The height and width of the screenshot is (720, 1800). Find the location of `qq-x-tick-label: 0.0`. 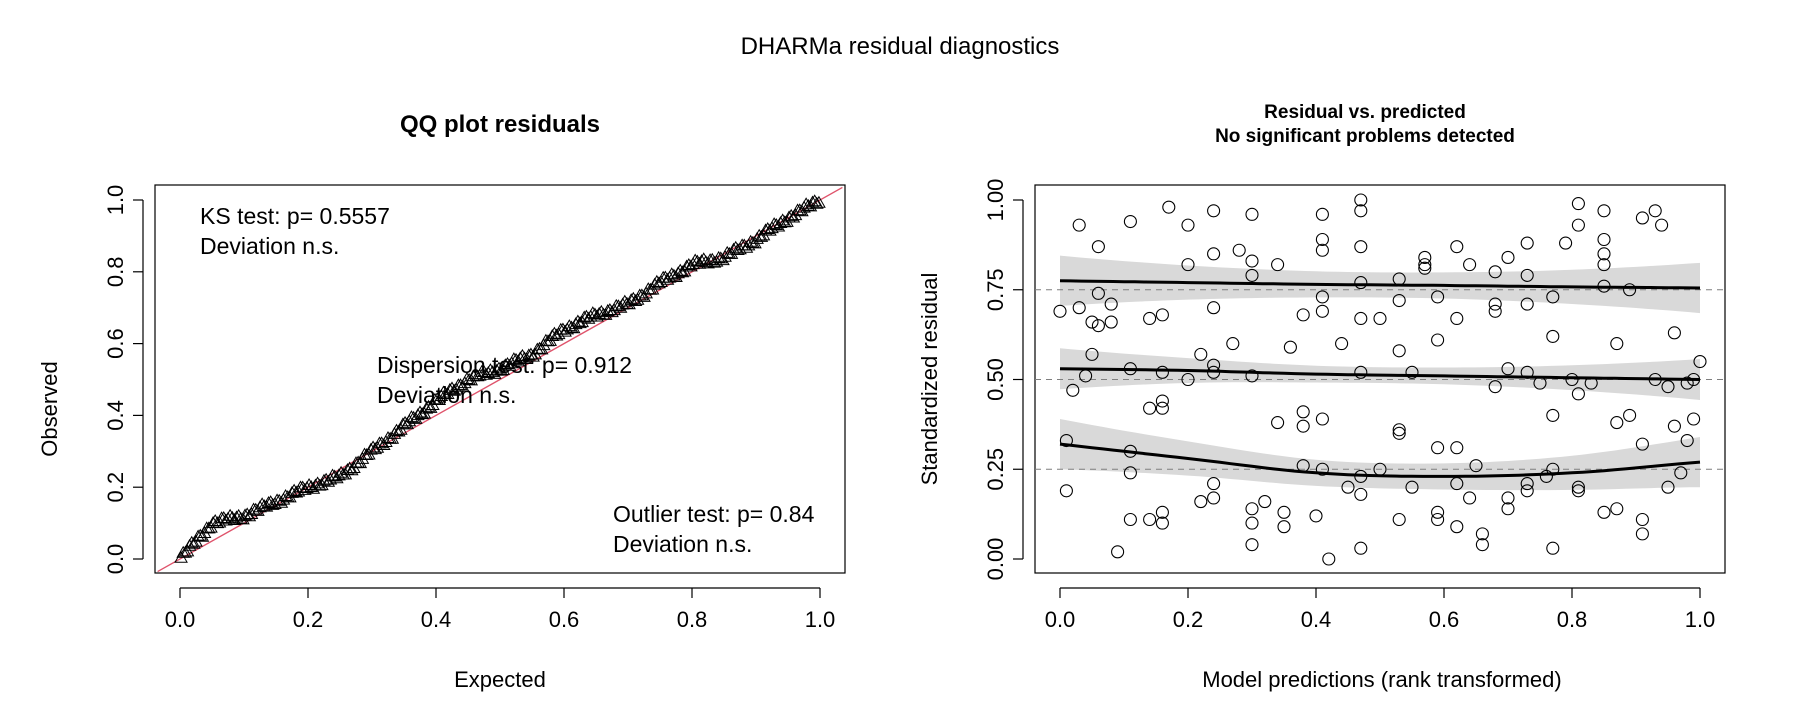

qq-x-tick-label: 0.0 is located at coordinates (180, 619).